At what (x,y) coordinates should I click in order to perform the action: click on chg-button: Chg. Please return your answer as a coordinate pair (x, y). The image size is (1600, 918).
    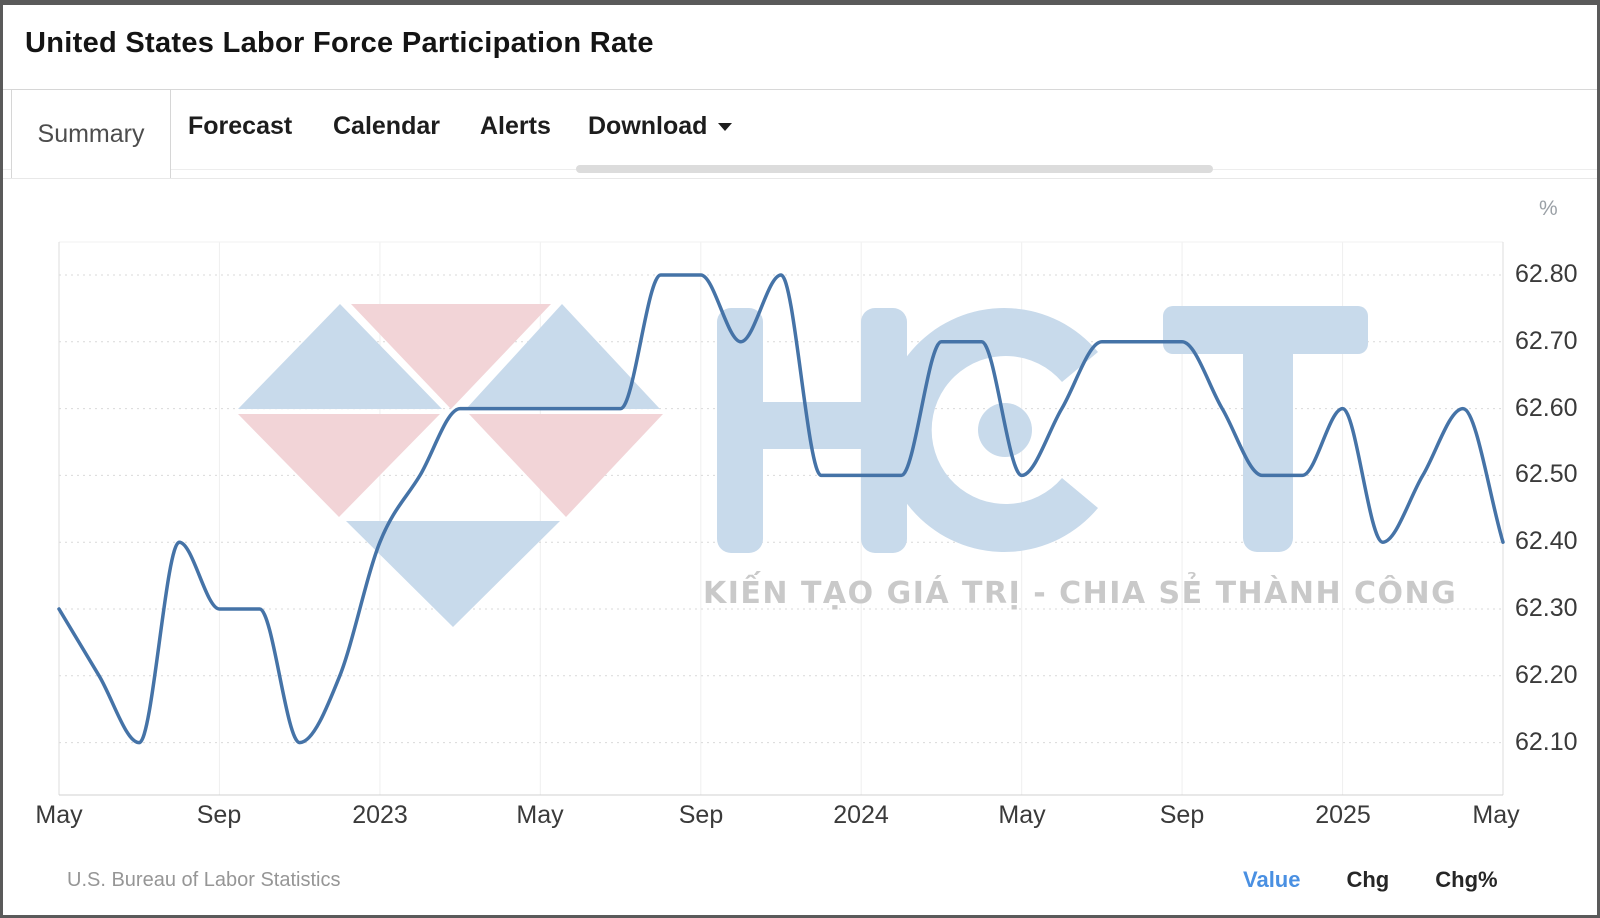
    Looking at the image, I should click on (1368, 879).